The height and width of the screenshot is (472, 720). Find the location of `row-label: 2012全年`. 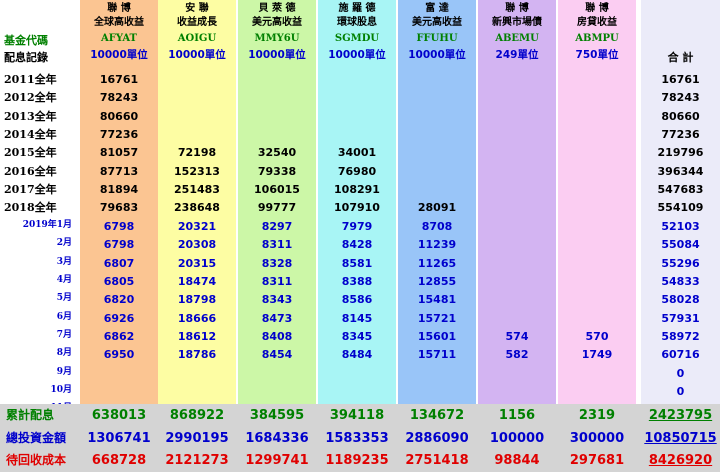

row-label: 2012全年 is located at coordinates (30, 98).